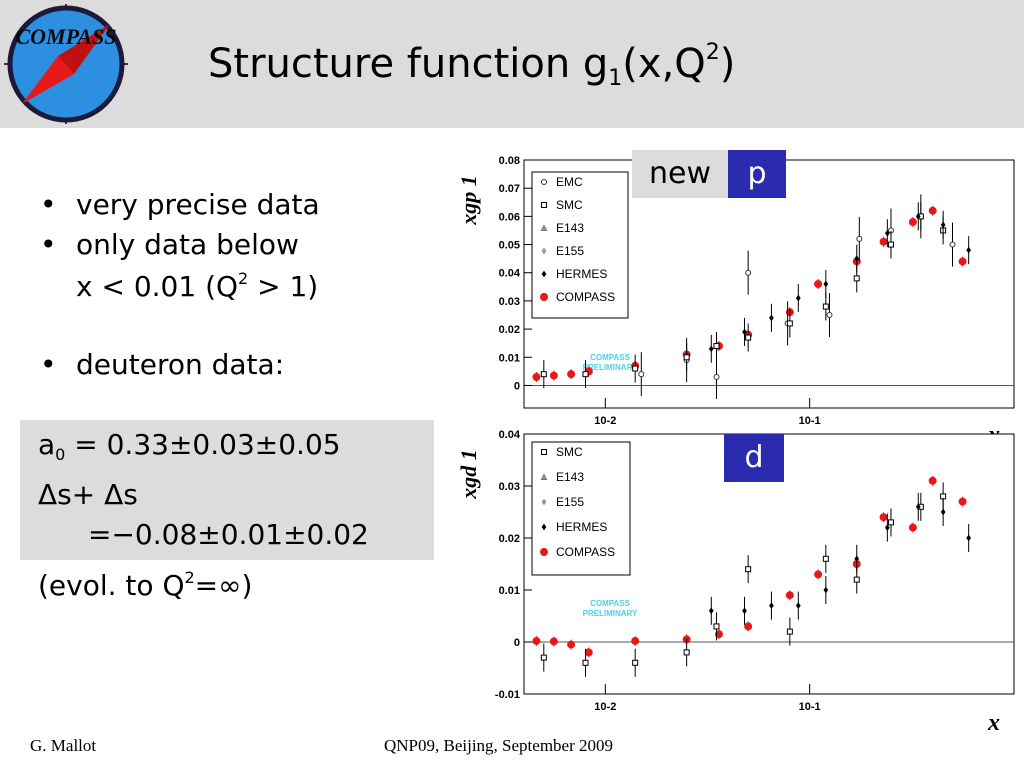 This screenshot has width=1024, height=768. Describe the element at coordinates (605, 707) in the screenshot. I see `x-tick-label-d: 10-2` at that location.